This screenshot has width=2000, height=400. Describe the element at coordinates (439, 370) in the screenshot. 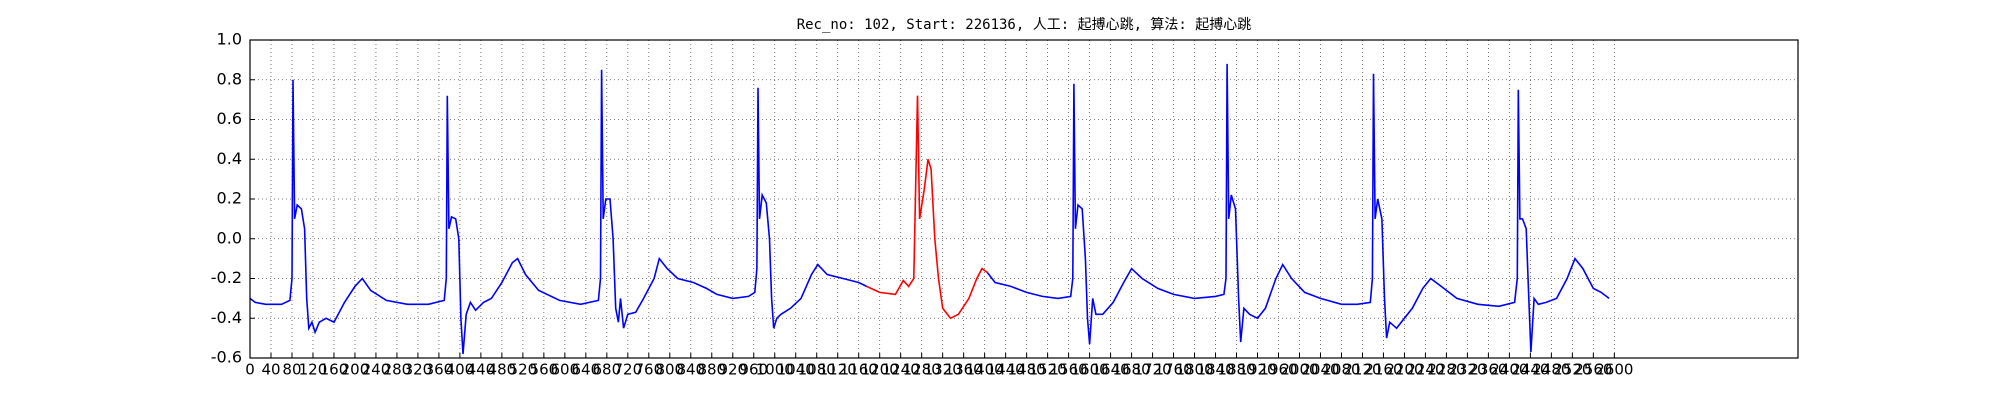

I see `x-tick-label: 360` at that location.